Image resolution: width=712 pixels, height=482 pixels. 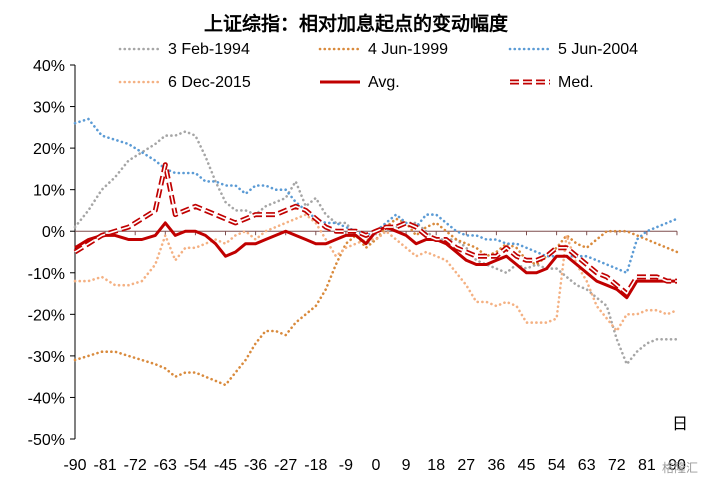 I want to click on x-tick-label: 90, so click(x=677, y=465).